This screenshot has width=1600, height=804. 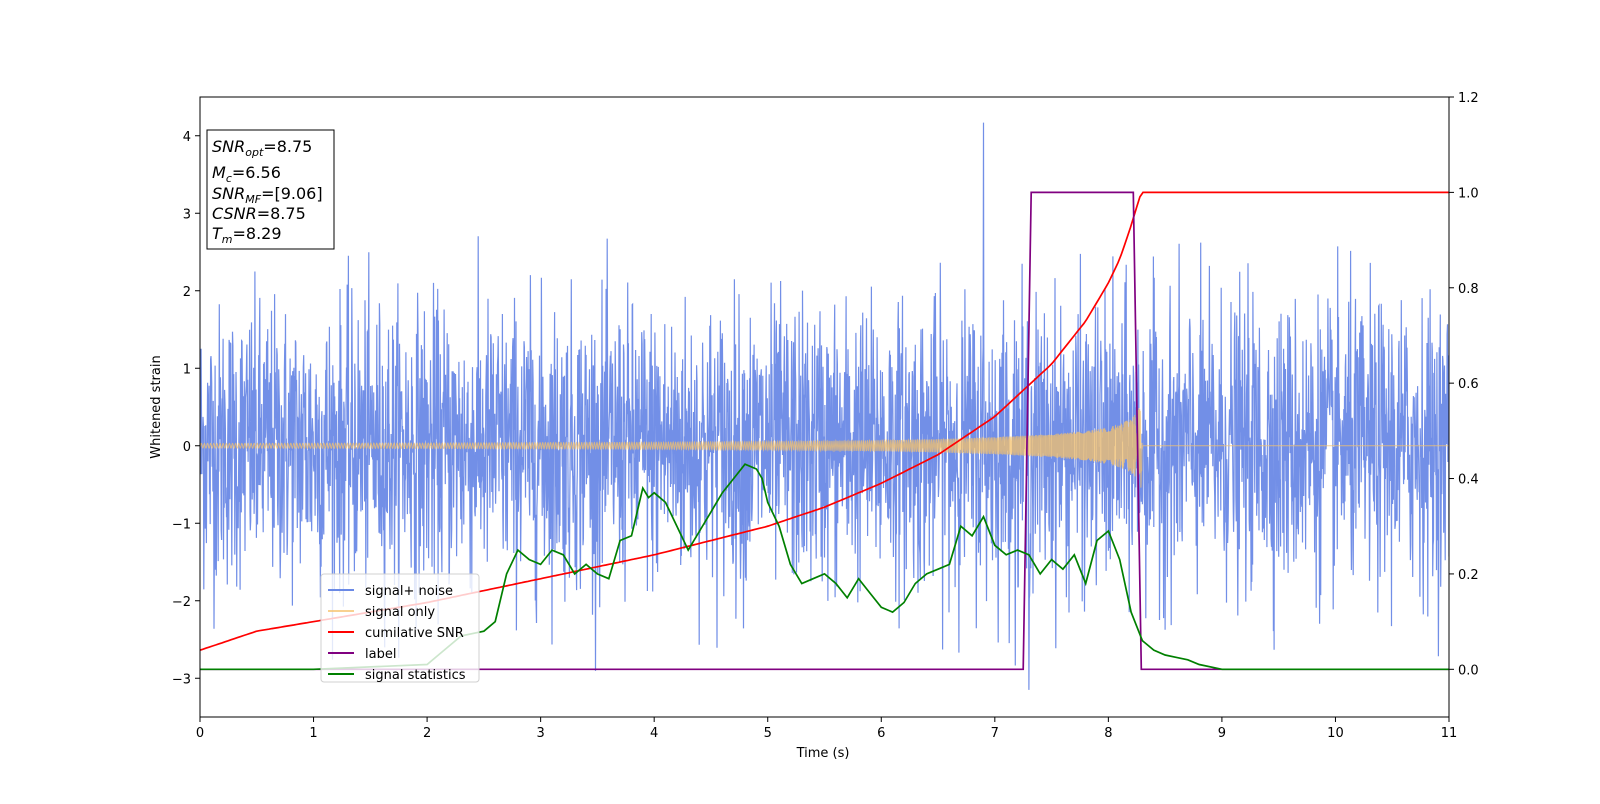 What do you see at coordinates (313, 733) in the screenshot?
I see `x-tick-label: 1` at bounding box center [313, 733].